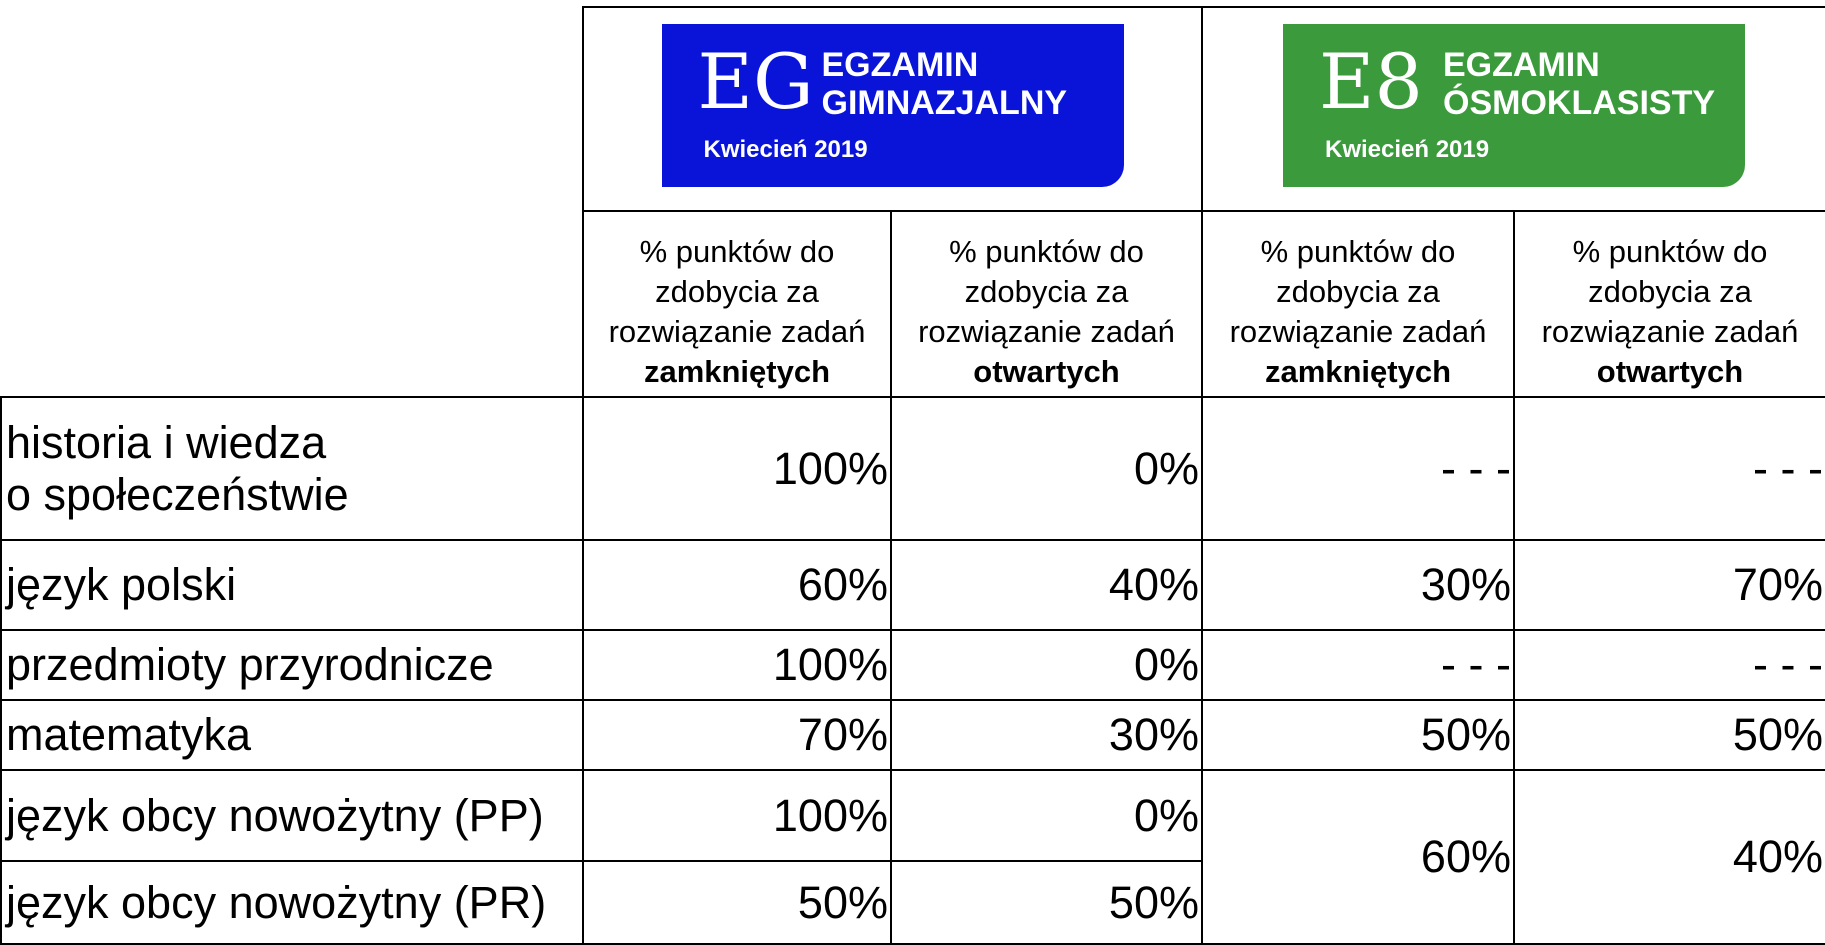 The width and height of the screenshot is (1825, 945). Describe the element at coordinates (276, 902) in the screenshot. I see `label-line: język obcy nowożytny (PR)` at that location.